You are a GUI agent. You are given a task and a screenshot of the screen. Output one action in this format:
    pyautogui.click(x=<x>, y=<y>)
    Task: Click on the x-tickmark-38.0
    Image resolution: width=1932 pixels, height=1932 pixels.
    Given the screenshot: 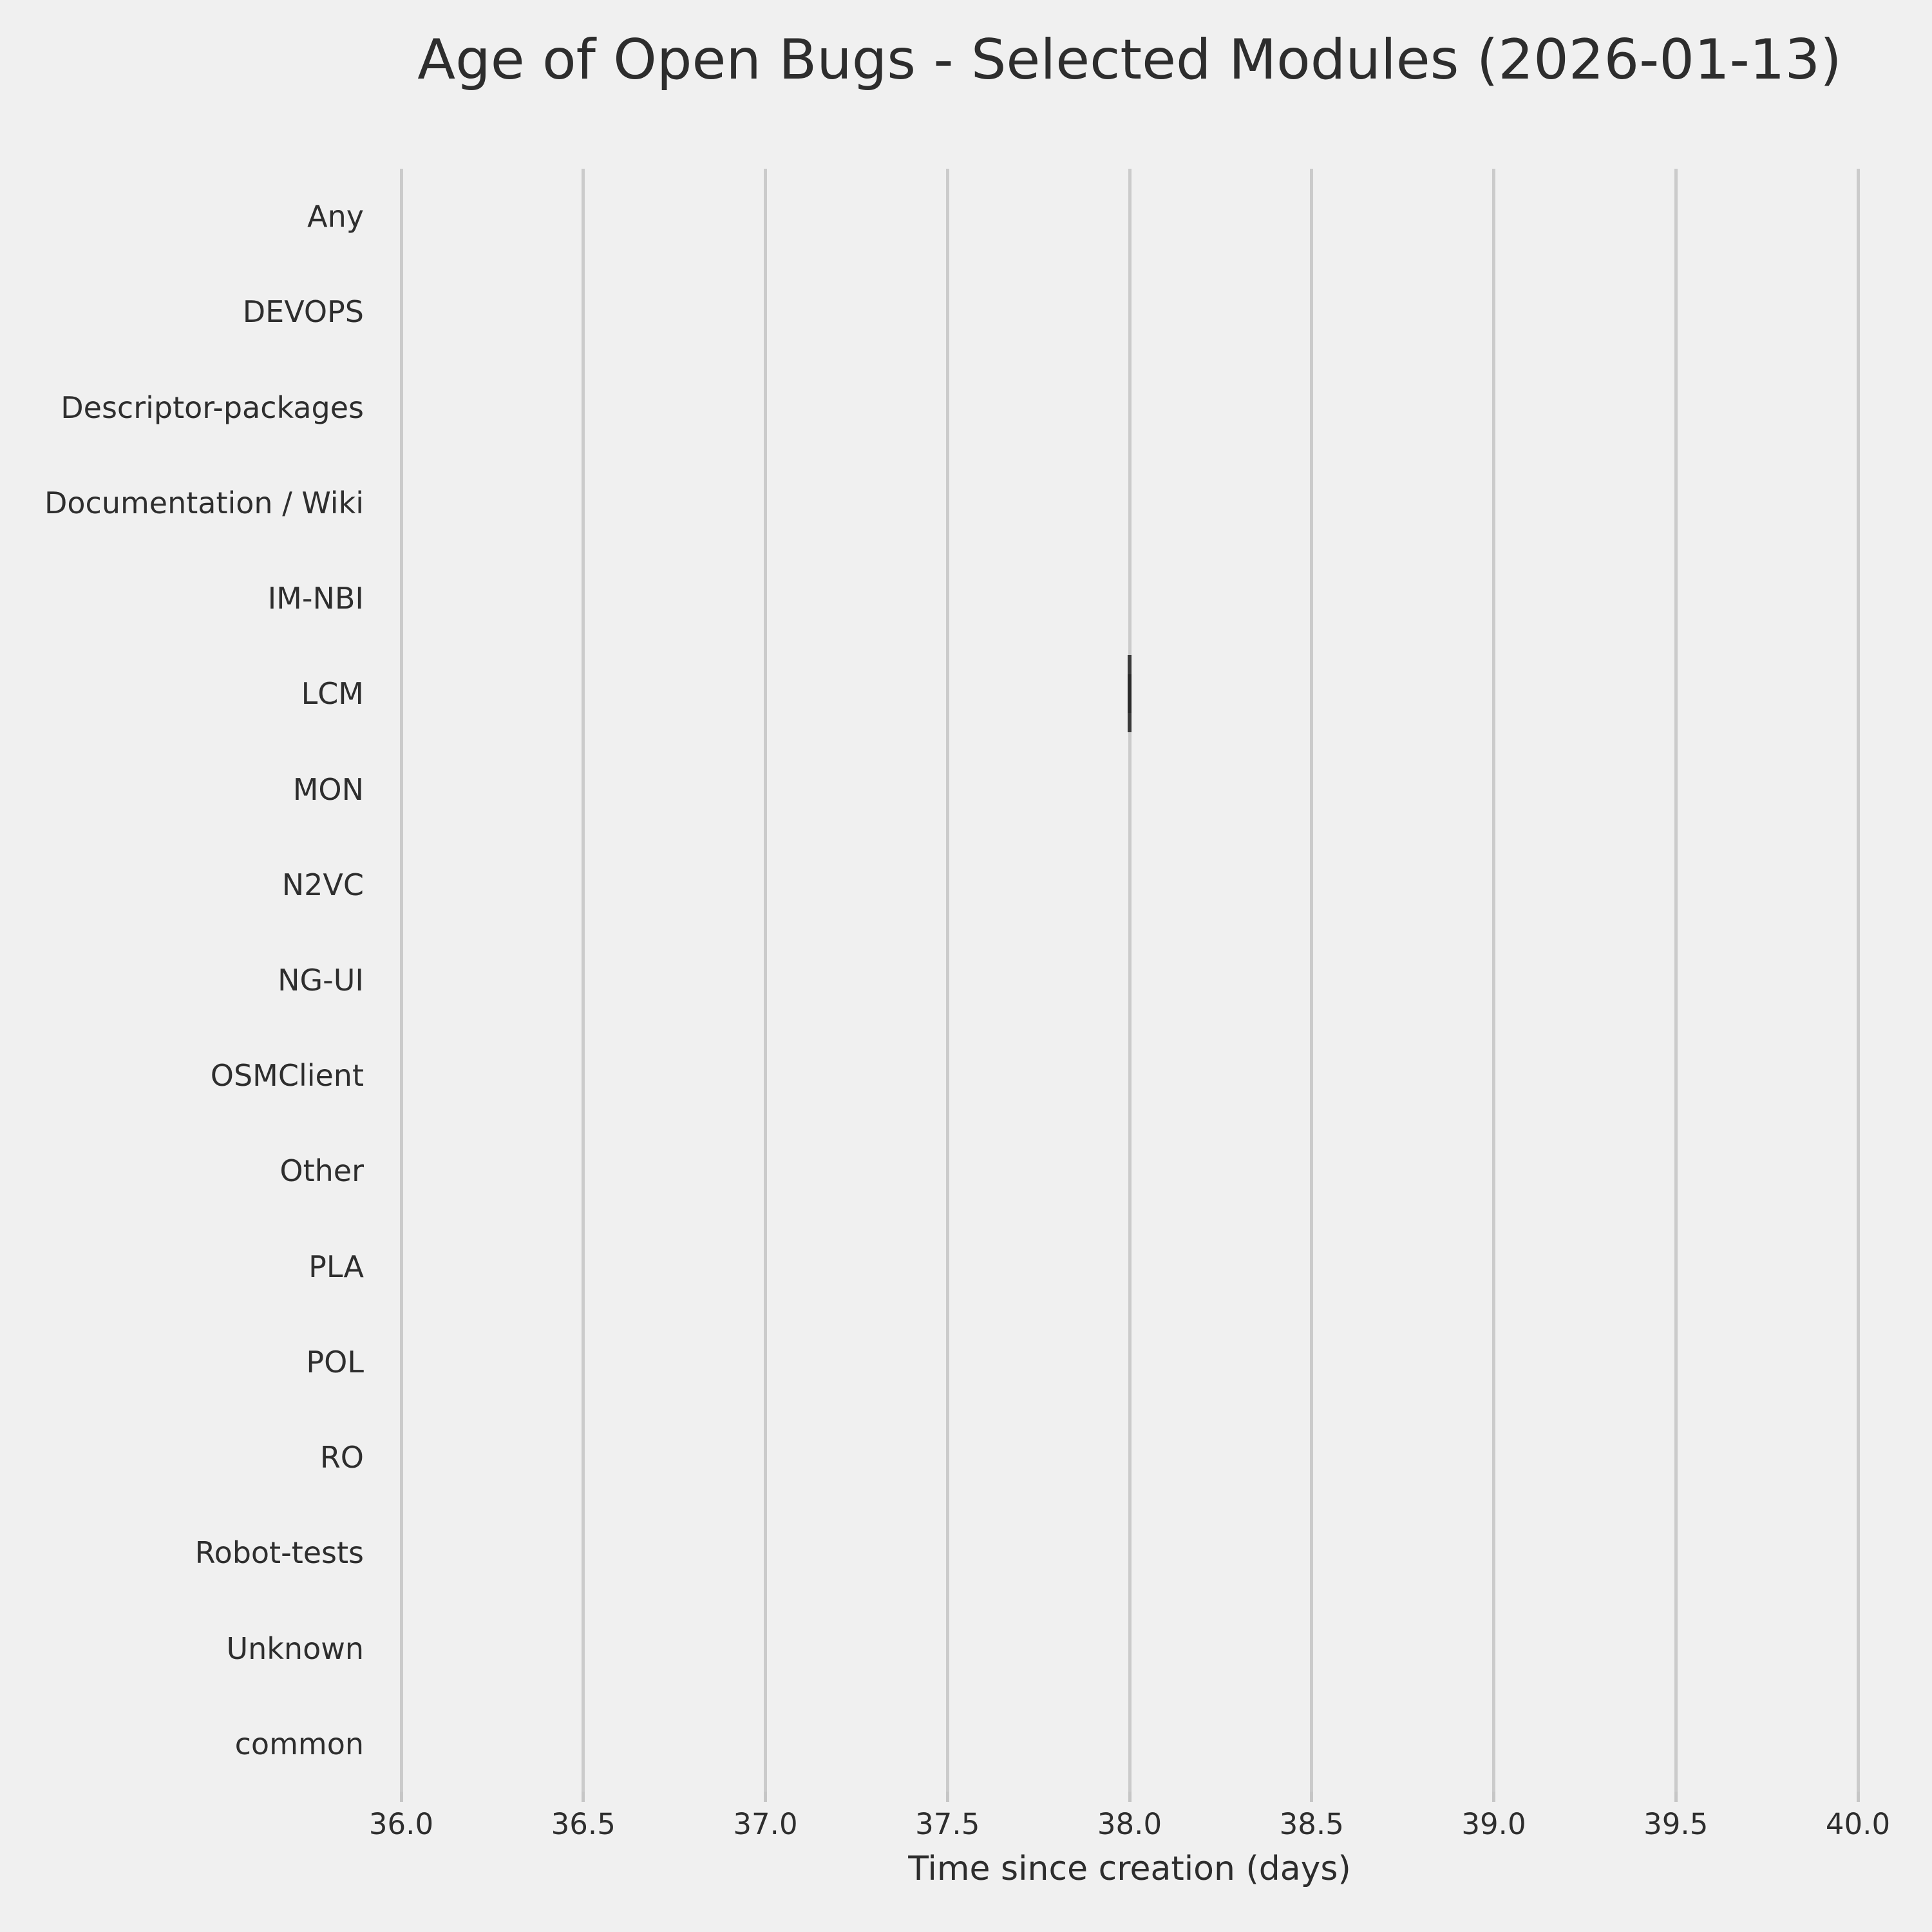 What is the action you would take?
    pyautogui.click(x=1130, y=1797)
    